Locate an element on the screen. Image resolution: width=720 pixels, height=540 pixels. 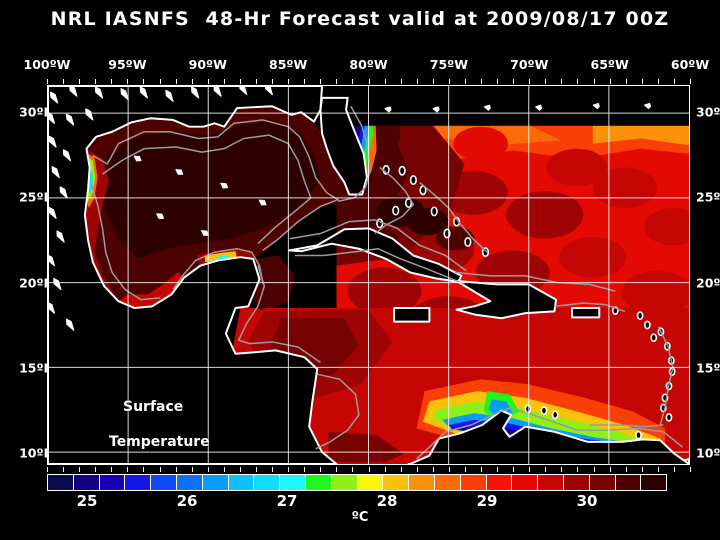
top-tick-marks is located at coordinates (369, 82).